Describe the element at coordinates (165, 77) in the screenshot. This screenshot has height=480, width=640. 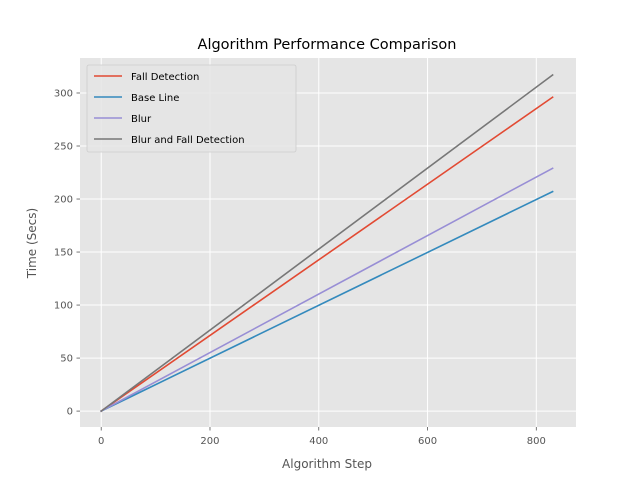
I see `legend-label-fall-detection: Fall Detection` at that location.